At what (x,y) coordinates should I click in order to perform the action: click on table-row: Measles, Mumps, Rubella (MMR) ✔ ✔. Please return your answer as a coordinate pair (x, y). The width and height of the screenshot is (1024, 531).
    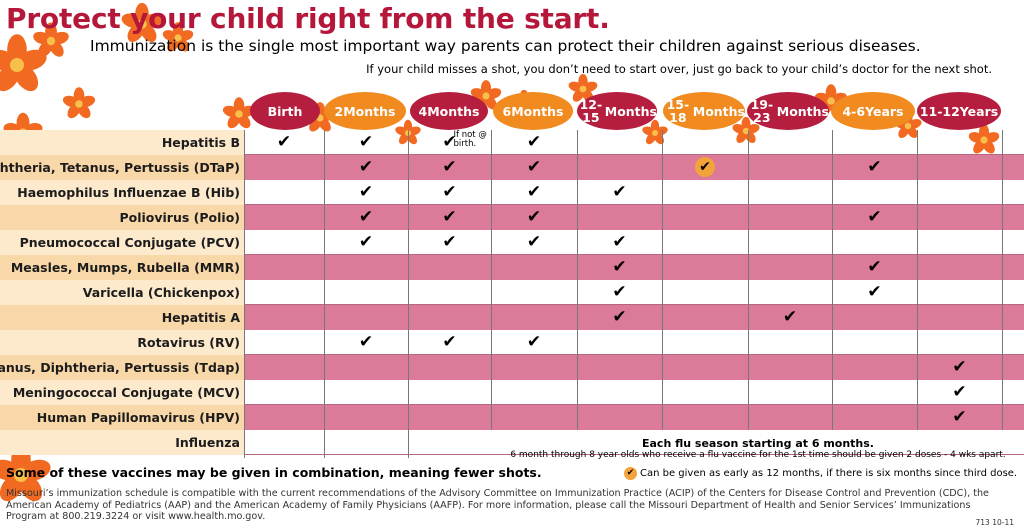
    Looking at the image, I should click on (512, 267).